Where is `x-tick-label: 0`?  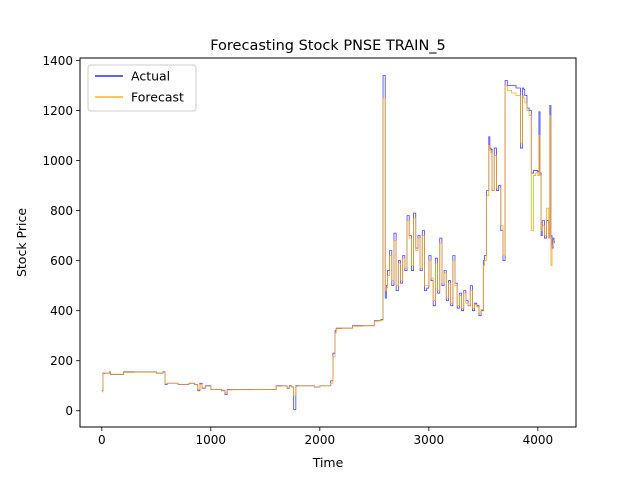 x-tick-label: 0 is located at coordinates (102, 440).